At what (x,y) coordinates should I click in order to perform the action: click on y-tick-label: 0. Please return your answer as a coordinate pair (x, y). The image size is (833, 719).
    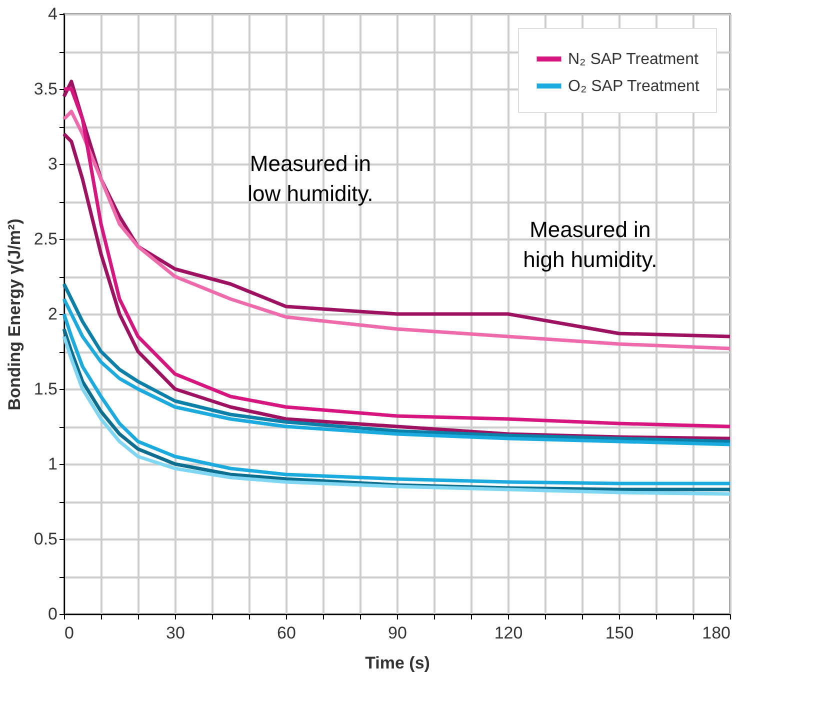
    Looking at the image, I should click on (53, 614).